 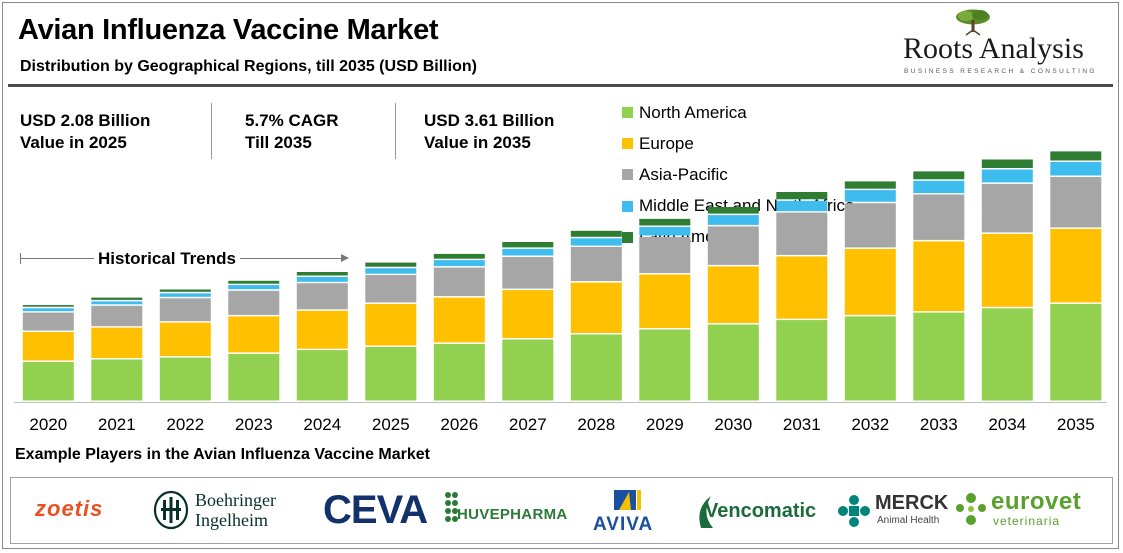 I want to click on x-tick-label: 2022, so click(x=185, y=424).